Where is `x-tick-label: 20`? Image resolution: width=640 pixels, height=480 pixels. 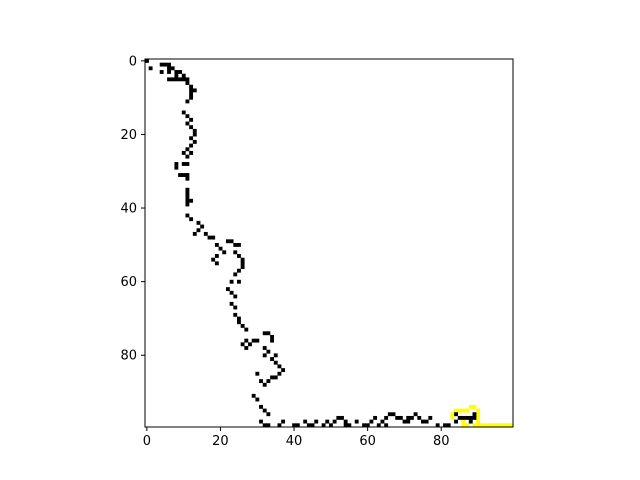
x-tick-label: 20 is located at coordinates (220, 441).